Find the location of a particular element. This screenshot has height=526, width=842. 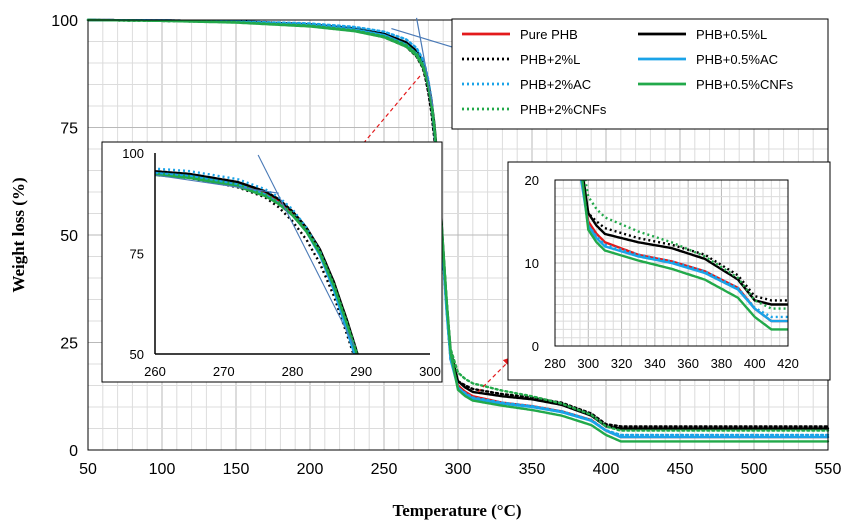

zoom-arrow-left is located at coordinates (382, 120).